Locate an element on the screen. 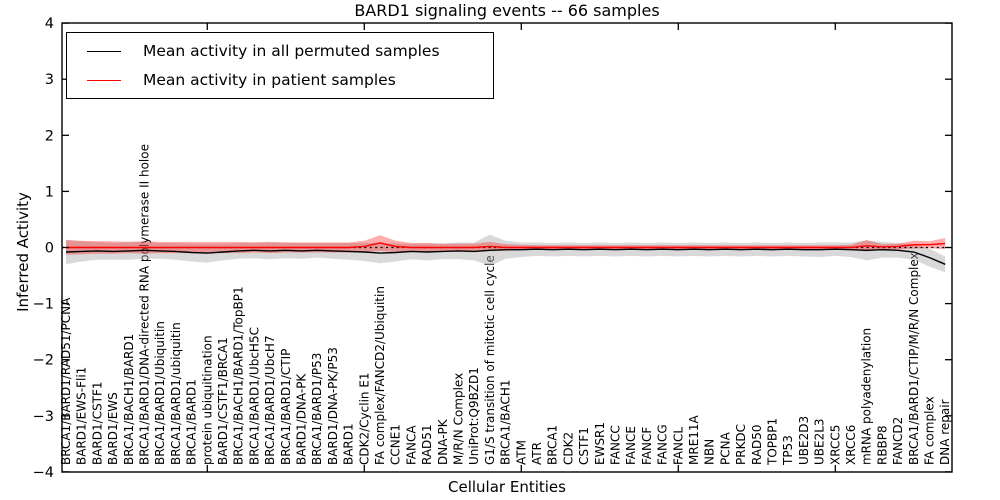 The width and height of the screenshot is (1000, 500). x-tick-label: EWSR1 is located at coordinates (600, 443).